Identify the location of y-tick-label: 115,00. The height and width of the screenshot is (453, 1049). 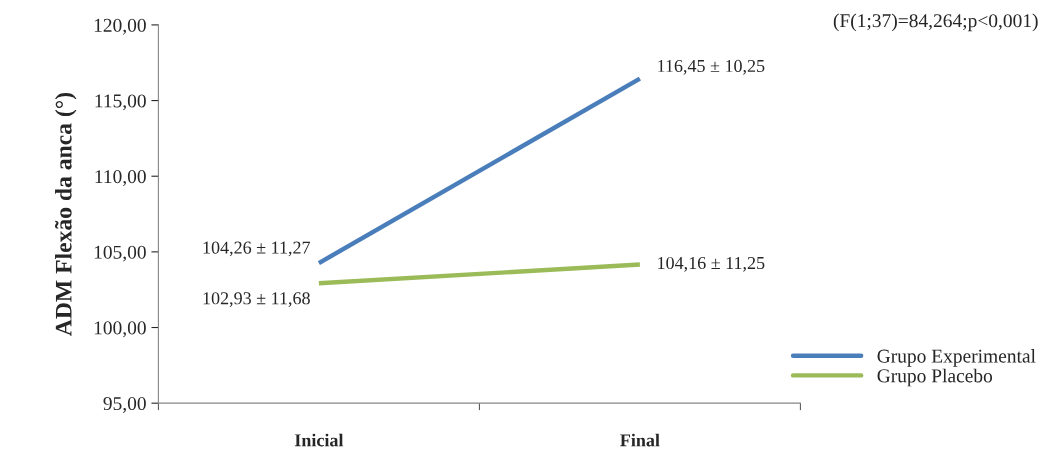
(120, 102).